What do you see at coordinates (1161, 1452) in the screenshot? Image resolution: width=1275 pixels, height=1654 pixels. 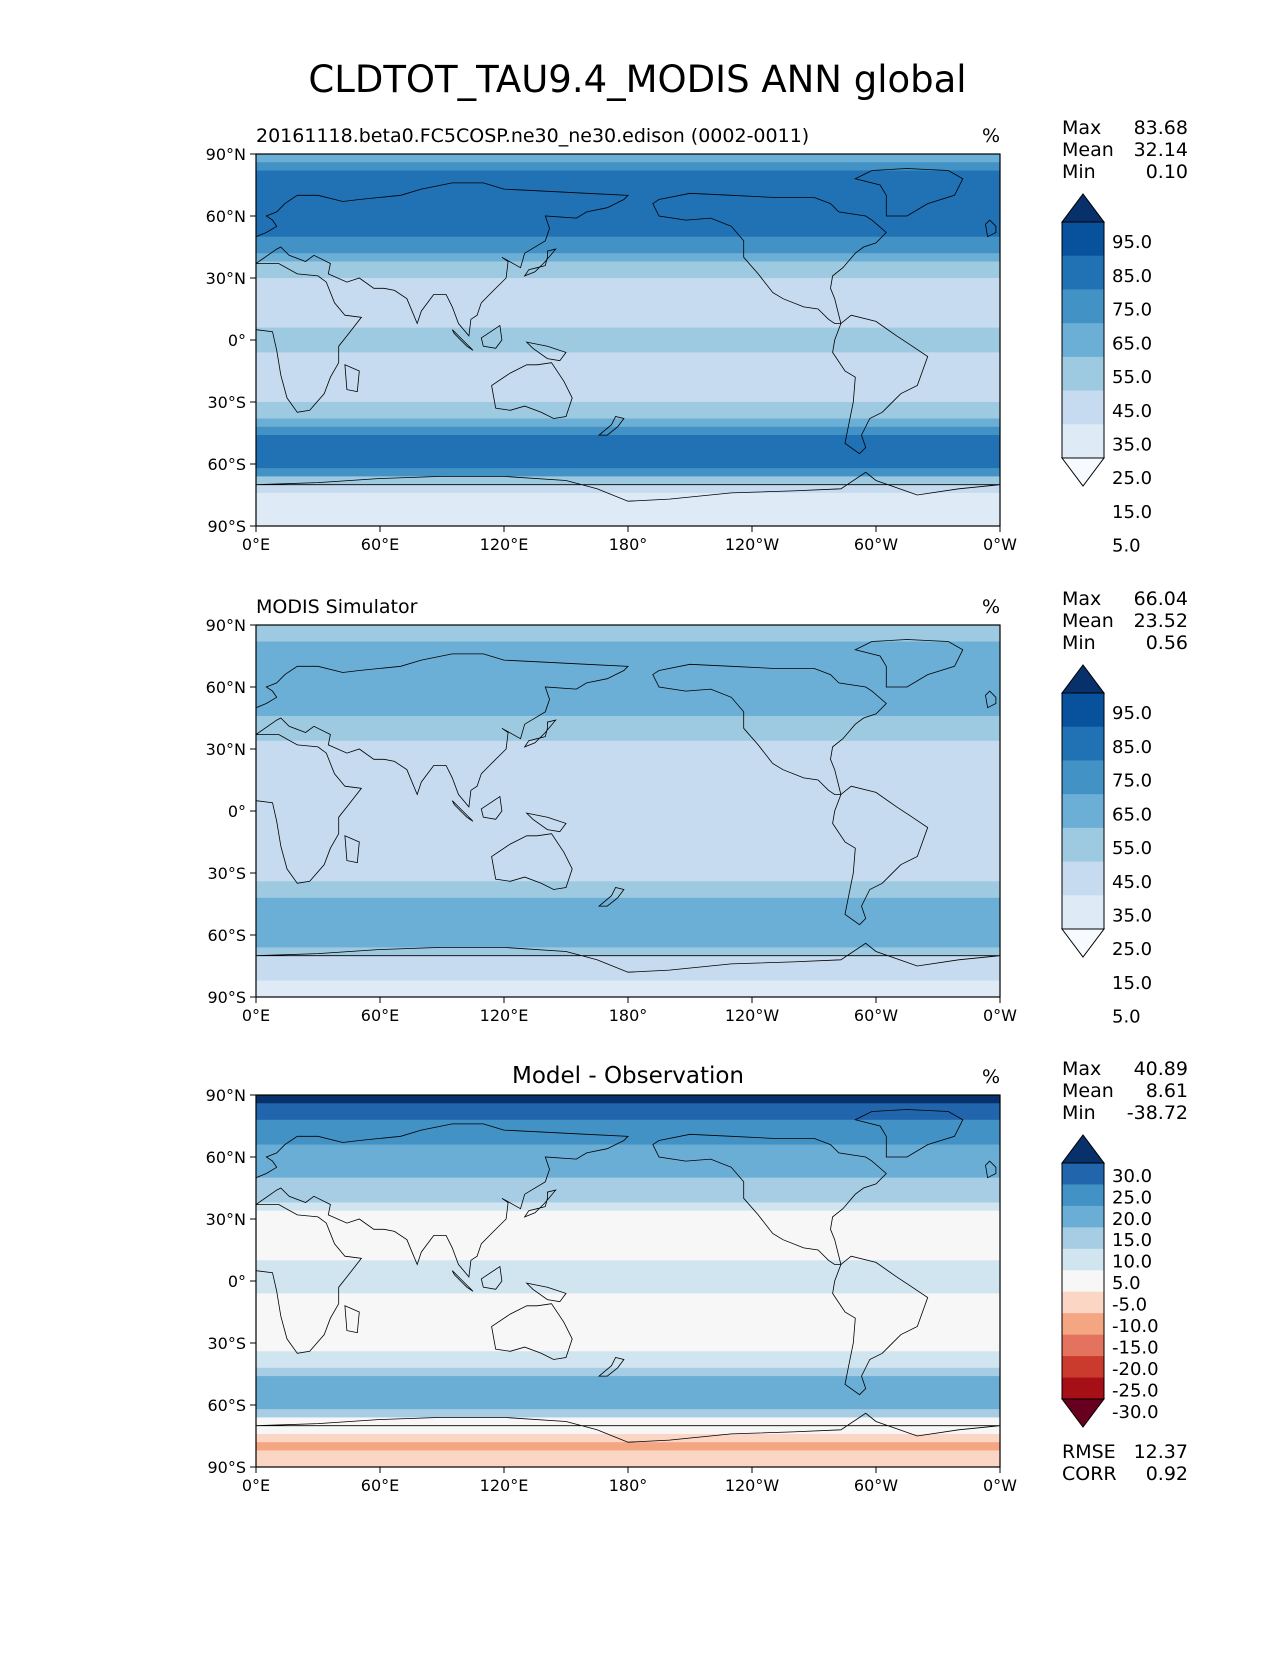 I see `metric-value-rmse: 12.37` at bounding box center [1161, 1452].